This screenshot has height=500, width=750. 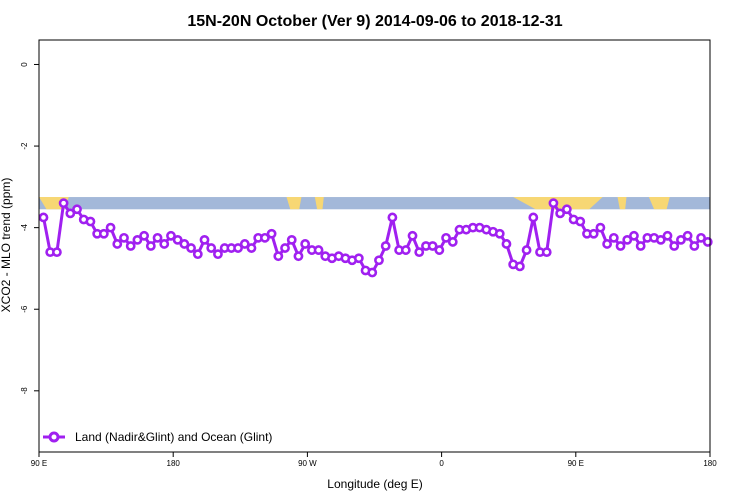 I want to click on y-axis-label: XCO2 - MLO trend (ppm), so click(x=6, y=245).